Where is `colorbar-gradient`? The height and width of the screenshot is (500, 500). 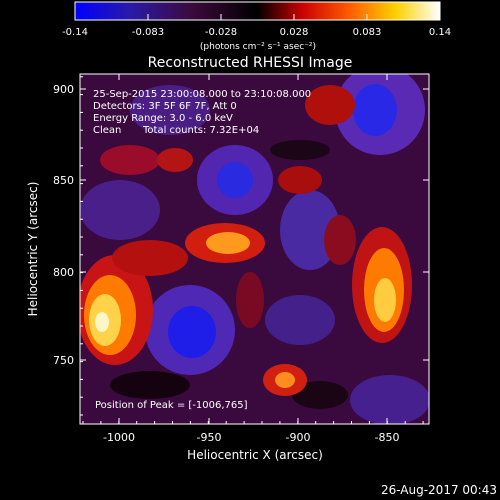
colorbar-gradient is located at coordinates (257, 11).